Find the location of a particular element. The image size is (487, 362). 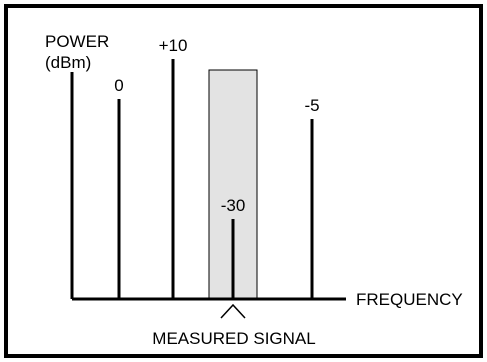

bar-value-label-0: 0 is located at coordinates (118, 85).